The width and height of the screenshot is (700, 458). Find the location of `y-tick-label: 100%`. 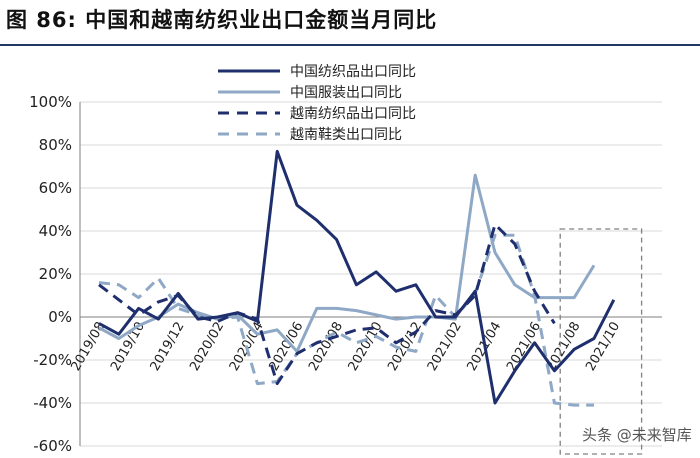

y-tick-label: 100% is located at coordinates (50, 102).